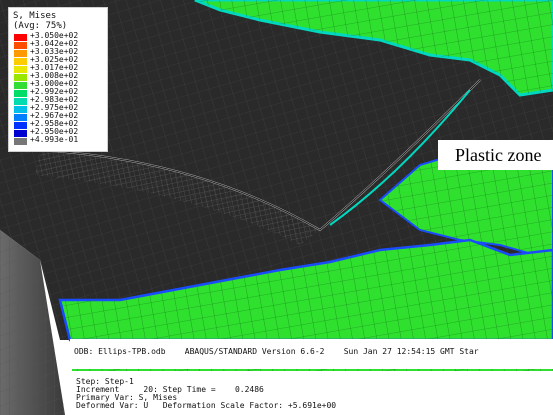 The height and width of the screenshot is (415, 553). I want to click on legend-value: +2.975e+02, so click(54, 107).